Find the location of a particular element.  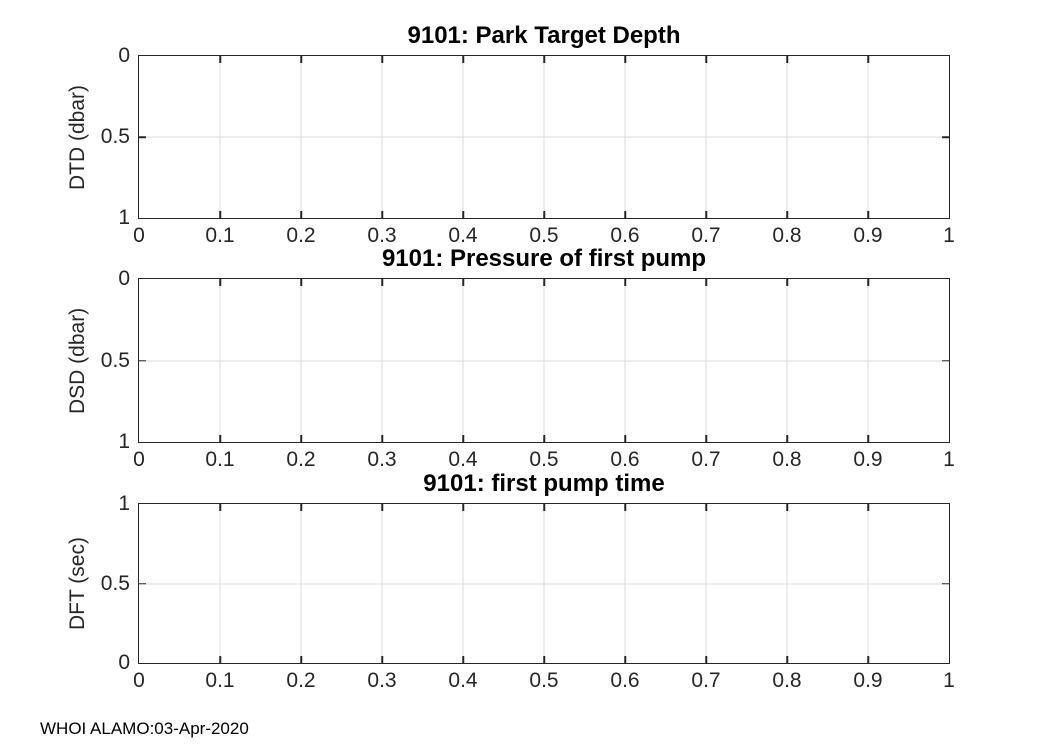

y-axis-label: DSD (dbar) is located at coordinates (77, 360).